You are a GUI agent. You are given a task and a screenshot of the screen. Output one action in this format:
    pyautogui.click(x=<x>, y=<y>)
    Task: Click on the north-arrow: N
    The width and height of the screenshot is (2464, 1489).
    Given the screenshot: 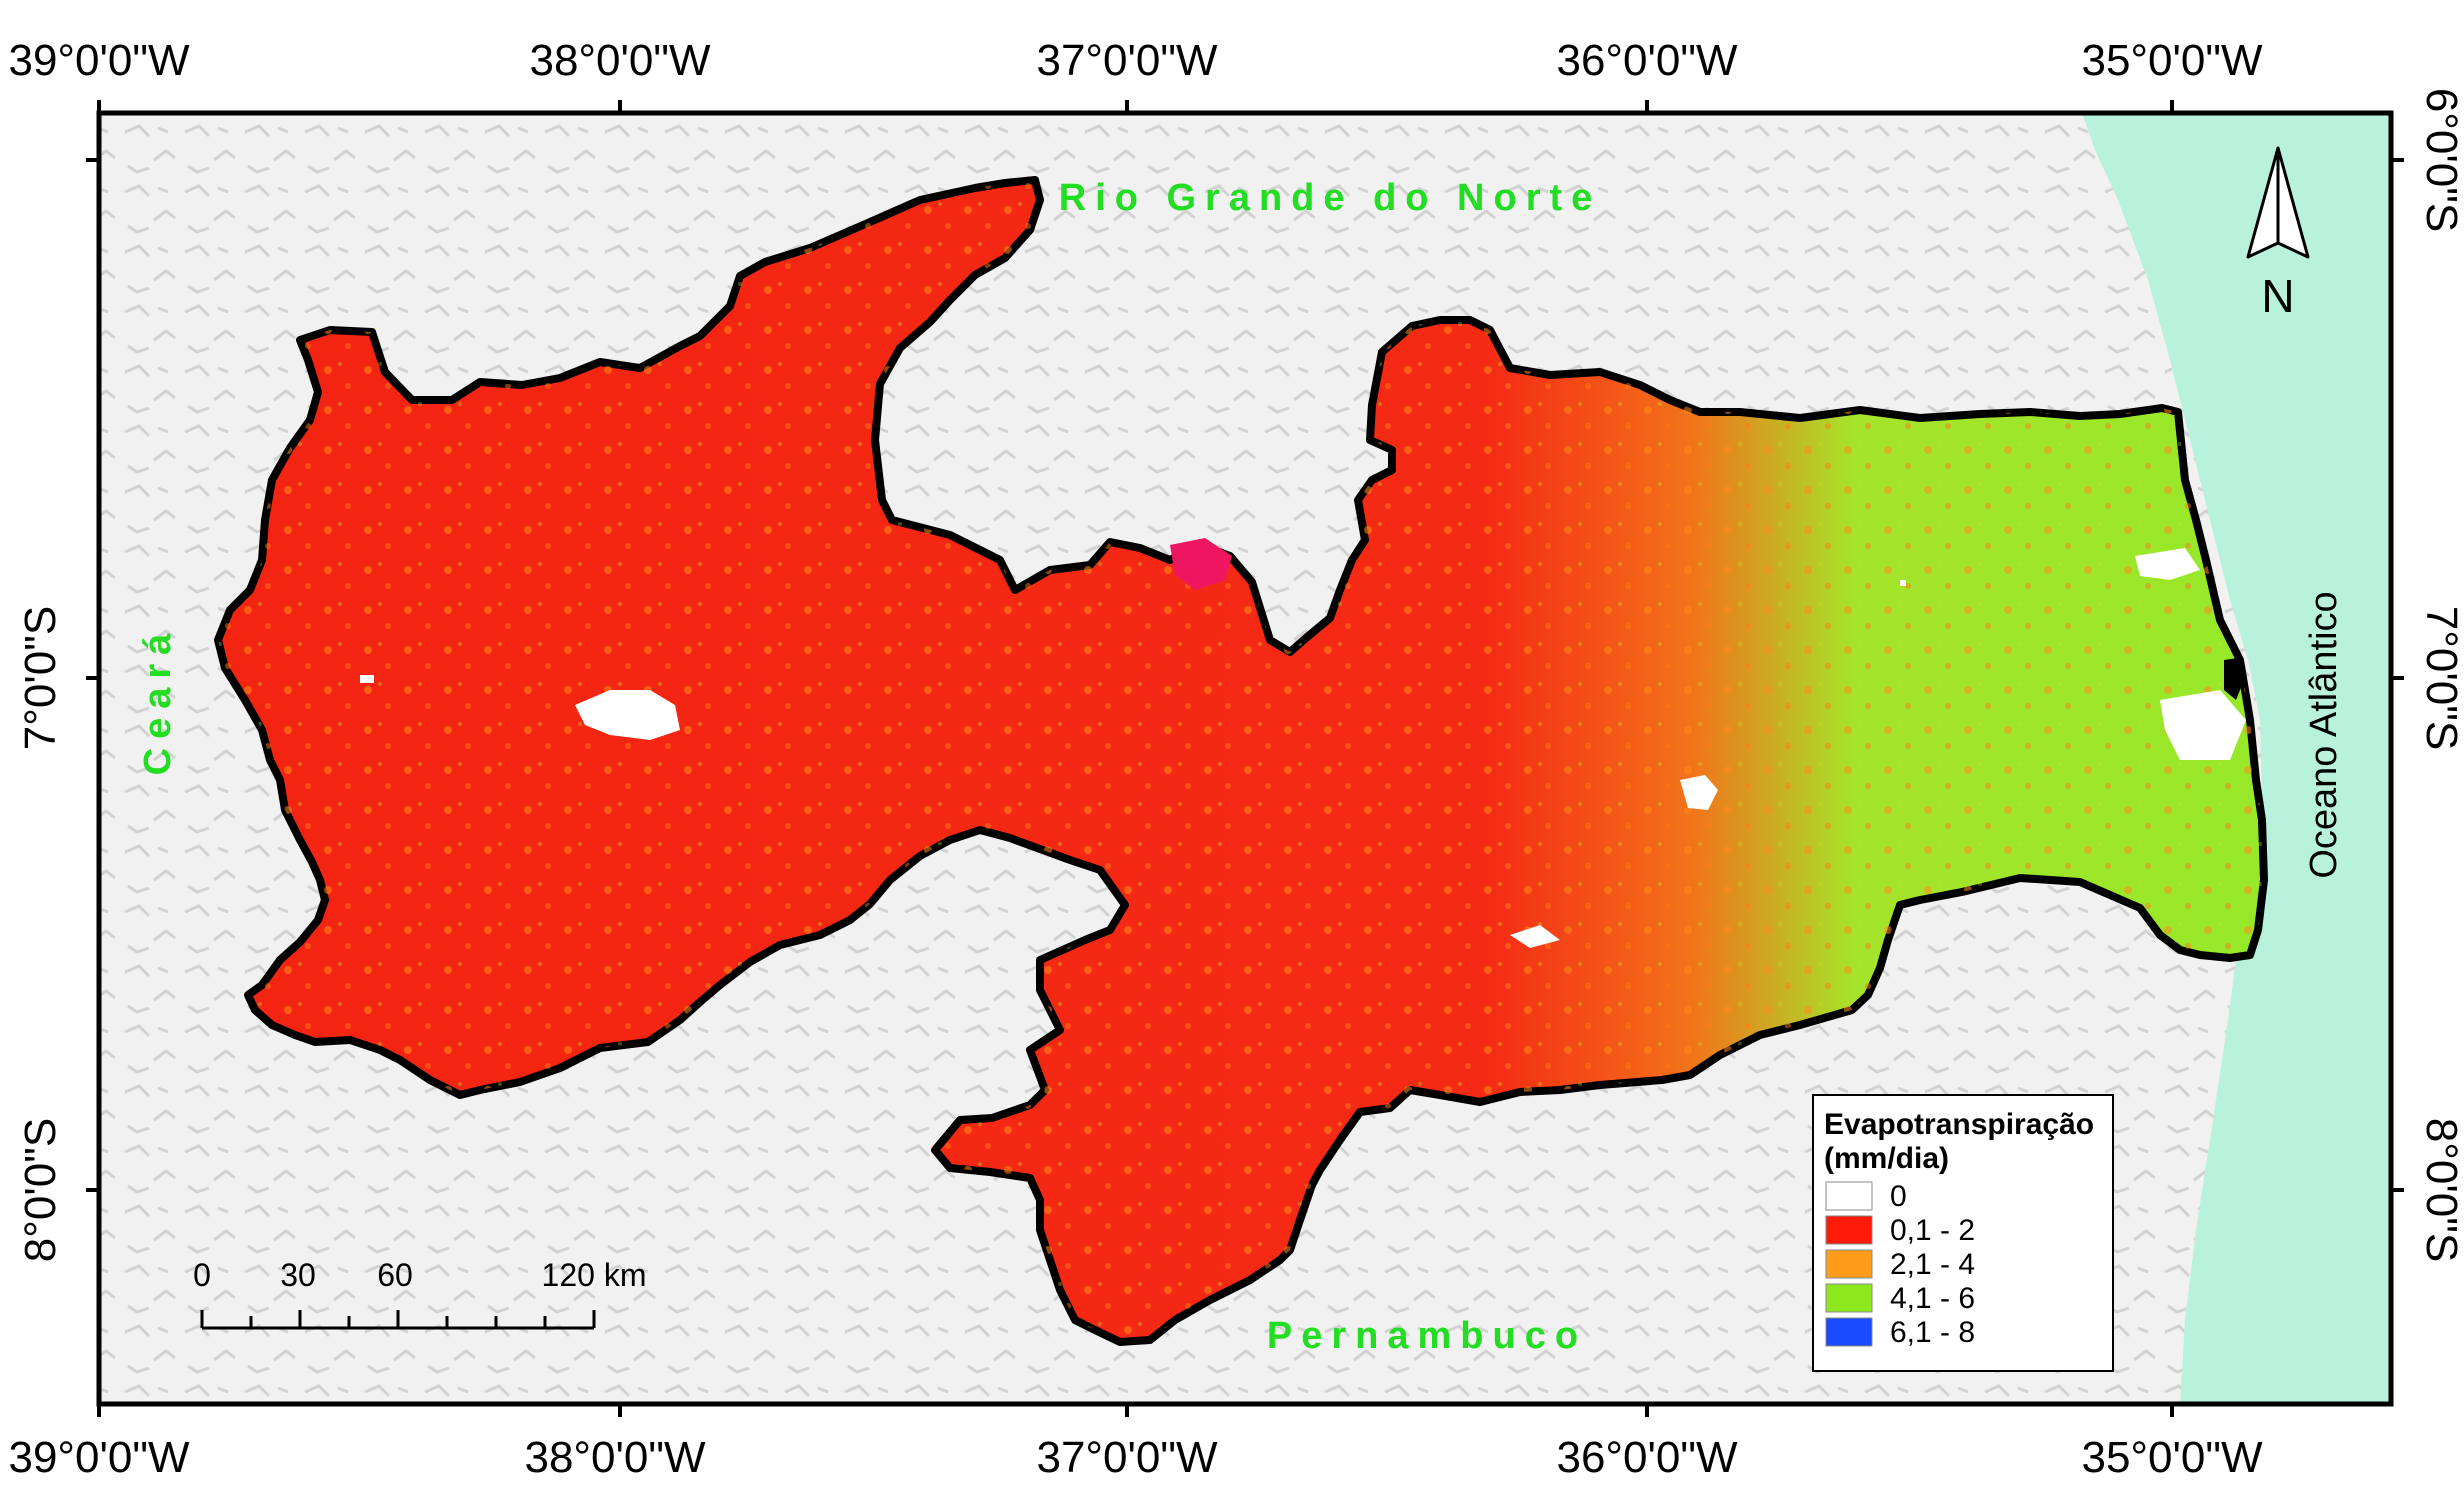 What is the action you would take?
    pyautogui.click(x=2278, y=234)
    